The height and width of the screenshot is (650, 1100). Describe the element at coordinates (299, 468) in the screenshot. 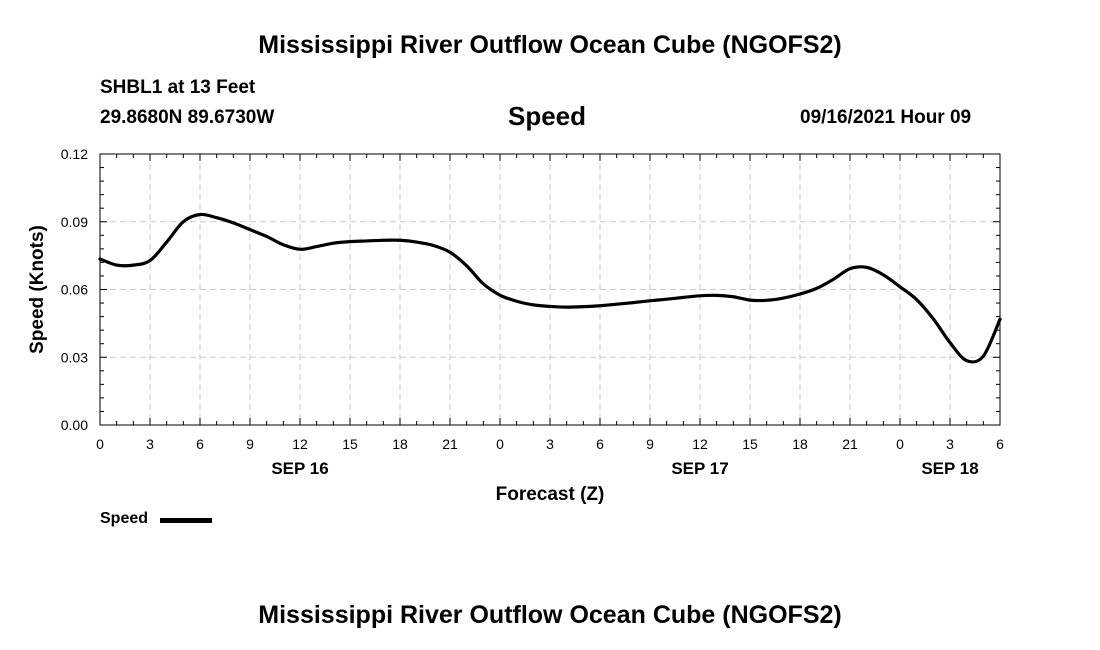

I see `day-label: SEP 16` at that location.